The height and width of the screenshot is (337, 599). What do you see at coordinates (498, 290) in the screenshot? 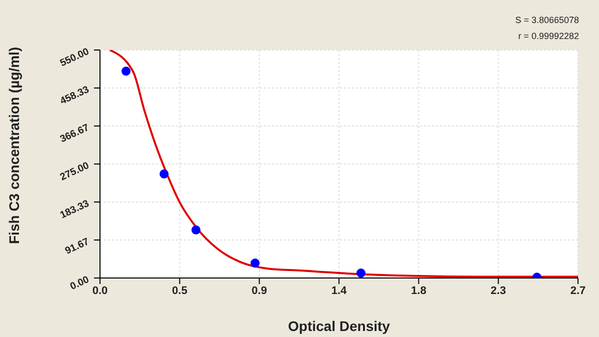
I see `x-tick-label: 2.3` at bounding box center [498, 290].